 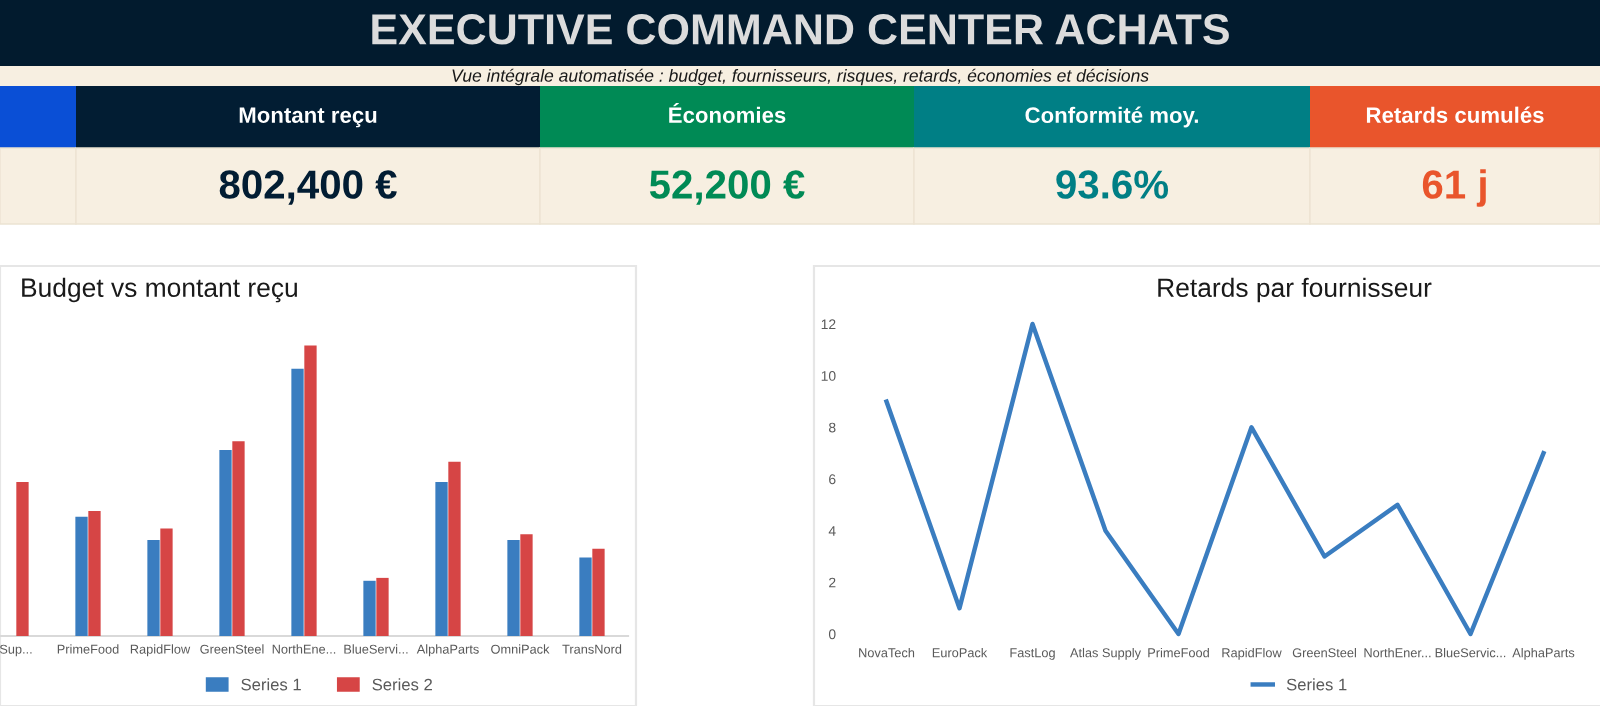 I want to click on text: Vue intégrale automatisée : budget, fournisseurs, risques, retards, économies et décisions, so click(x=800, y=77).